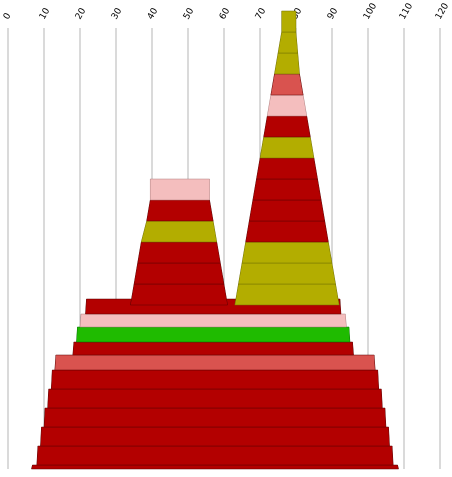 This screenshot has width=452, height=477. What do you see at coordinates (406, 11) in the screenshot?
I see `x-tick-label: 110` at bounding box center [406, 11].